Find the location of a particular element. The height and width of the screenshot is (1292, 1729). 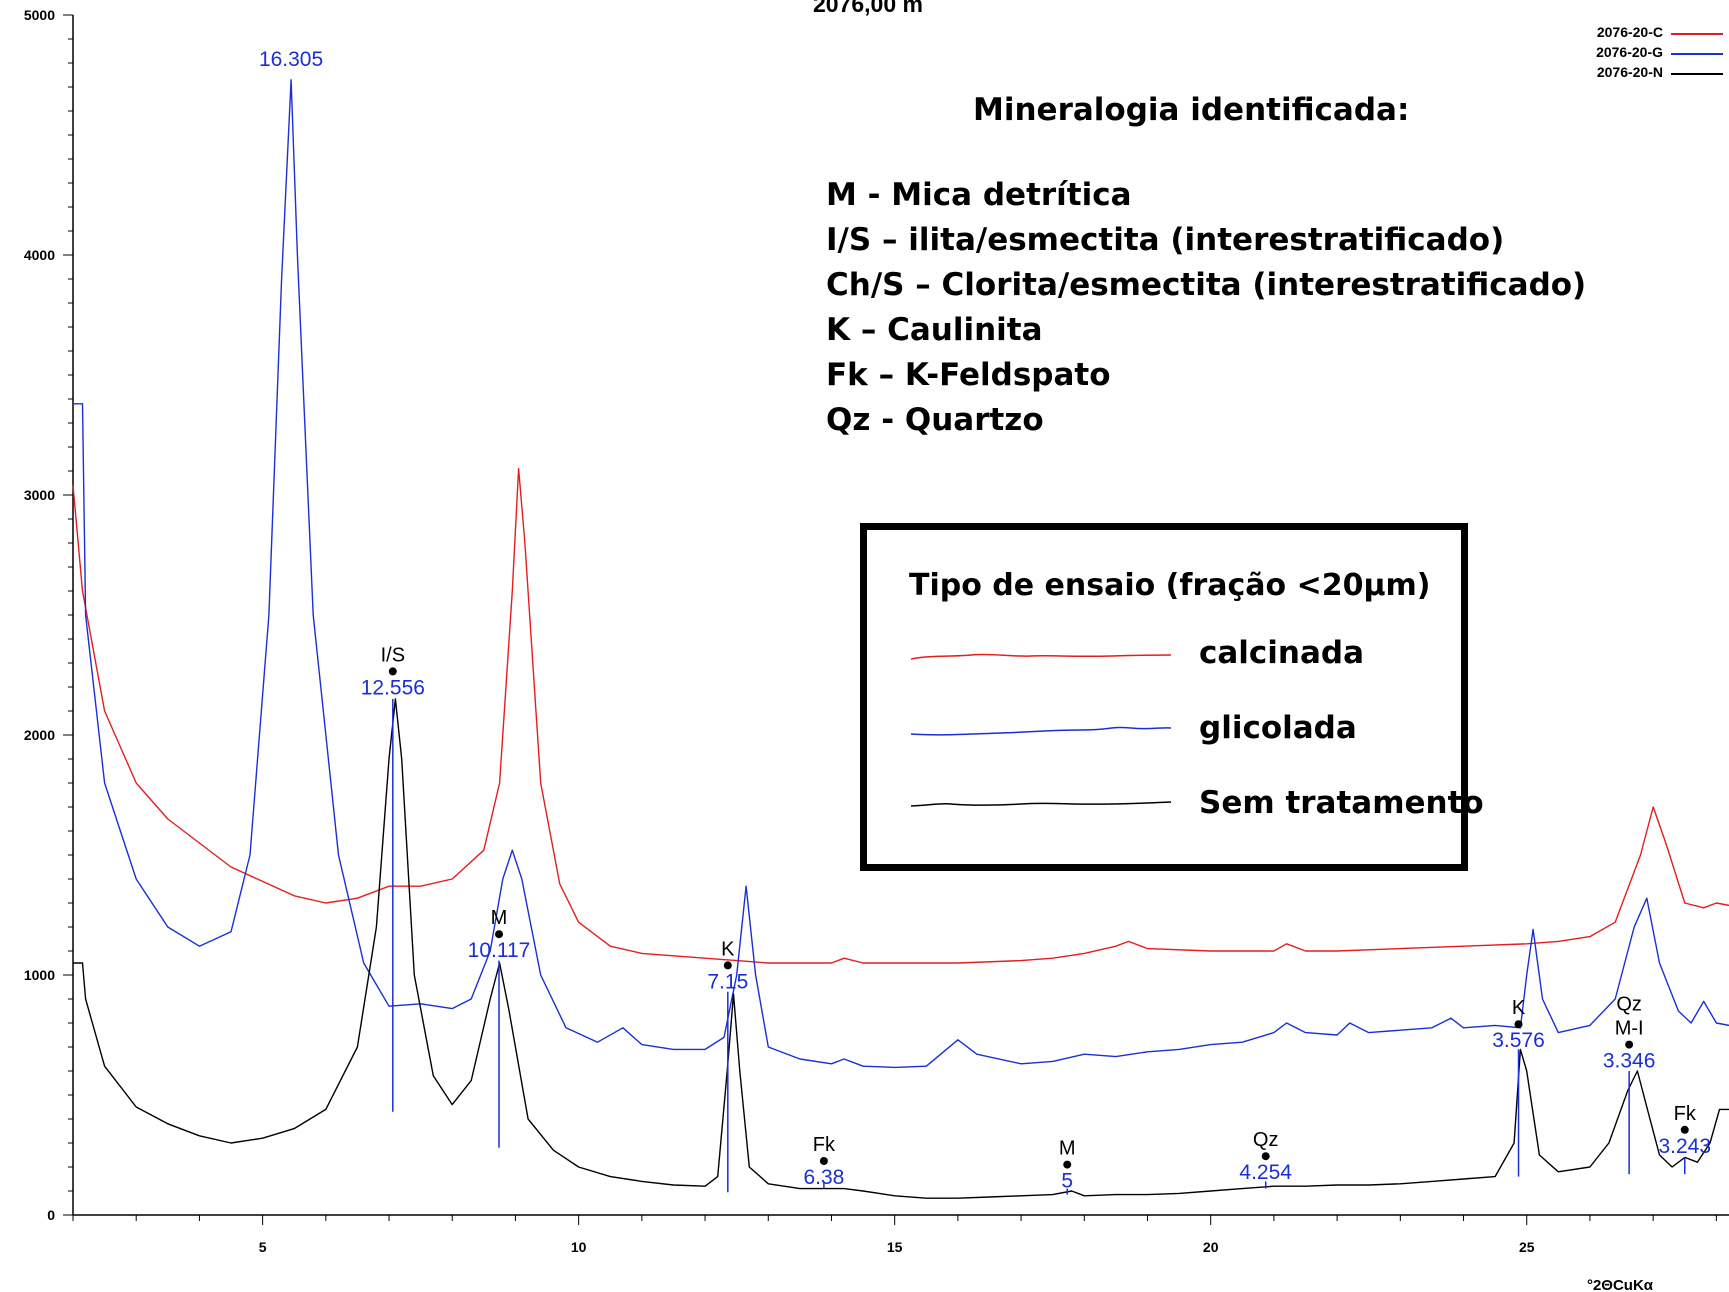

d-spacing-label: 5 is located at coordinates (1067, 1181).